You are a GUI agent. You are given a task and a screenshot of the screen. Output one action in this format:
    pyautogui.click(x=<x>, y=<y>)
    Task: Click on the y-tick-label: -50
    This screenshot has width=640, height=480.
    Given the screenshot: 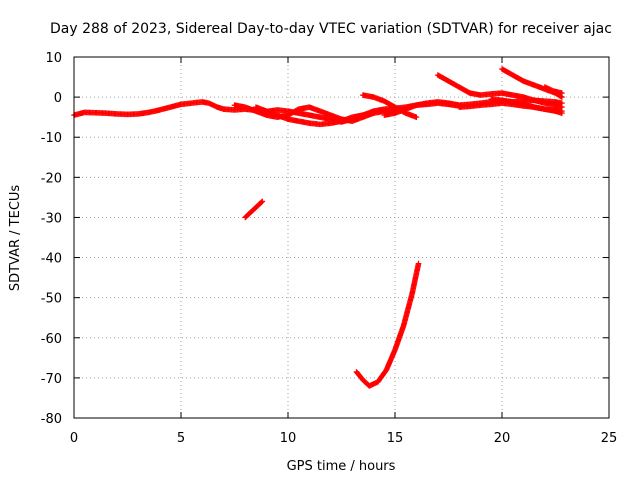 What is the action you would take?
    pyautogui.click(x=51, y=299)
    